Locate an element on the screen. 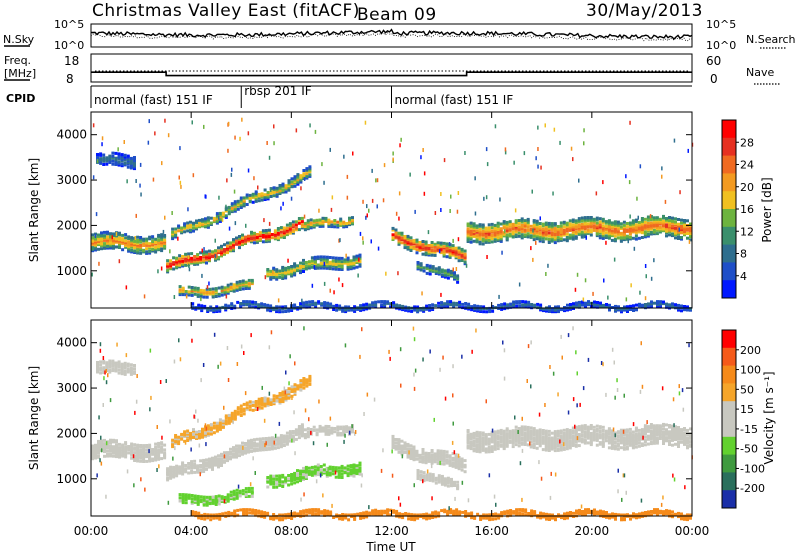 This screenshot has width=800, height=558. colorbar-swatch is located at coordinates (729, 271).